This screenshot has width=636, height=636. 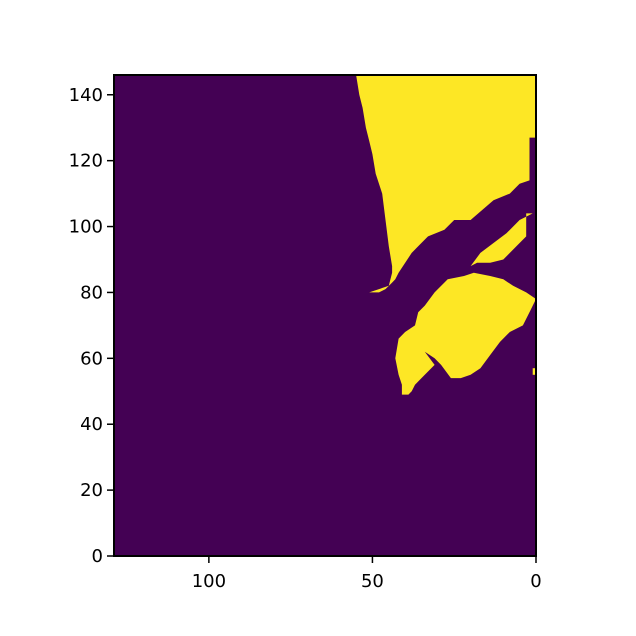 What do you see at coordinates (91, 358) in the screenshot?
I see `y-tick-label: 60` at bounding box center [91, 358].